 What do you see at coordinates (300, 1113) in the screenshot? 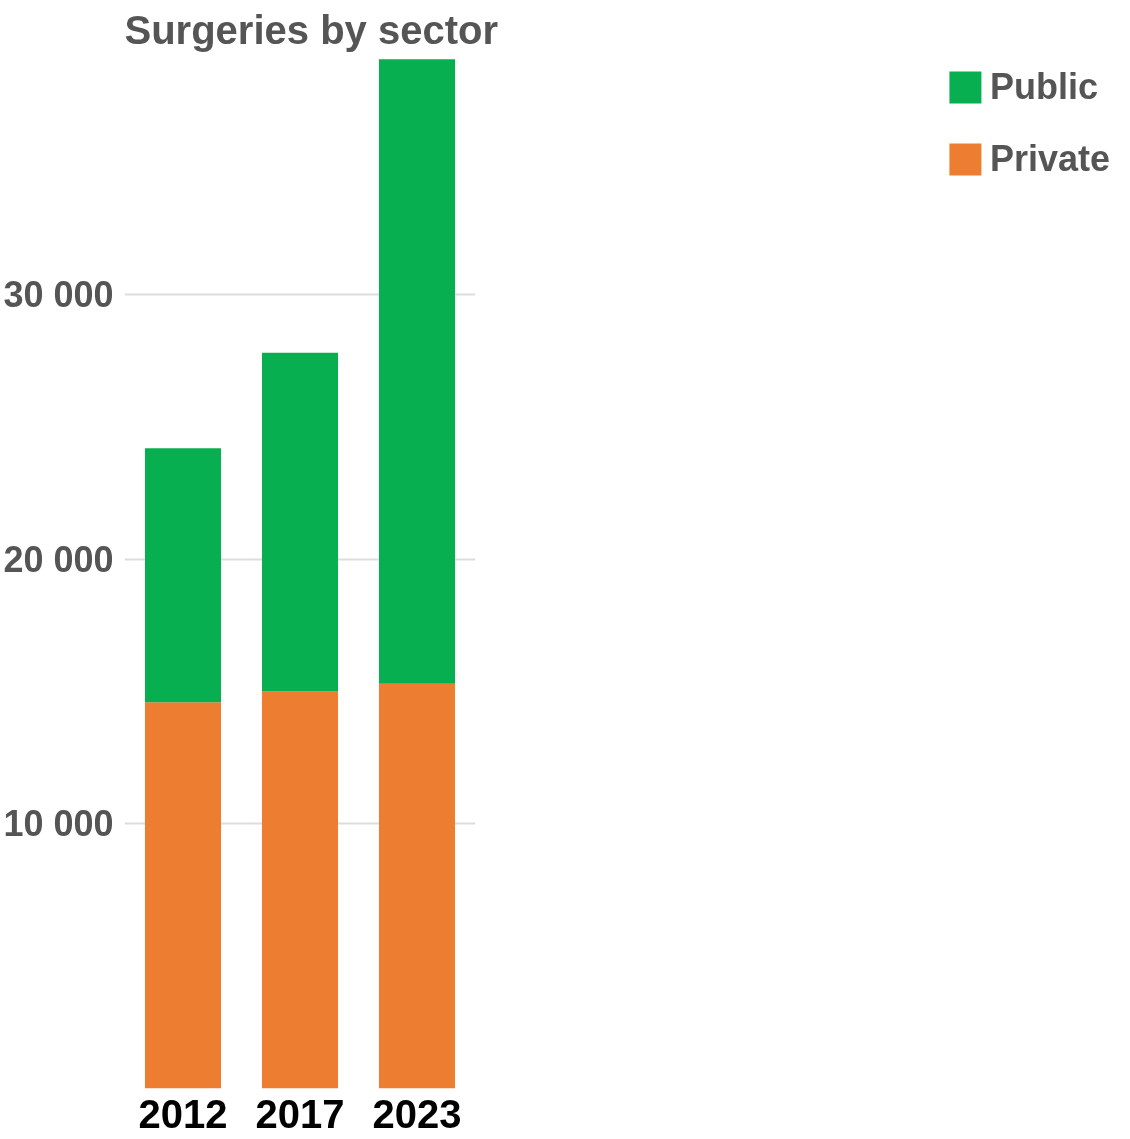
I see `x-tick-label: 2017` at bounding box center [300, 1113].